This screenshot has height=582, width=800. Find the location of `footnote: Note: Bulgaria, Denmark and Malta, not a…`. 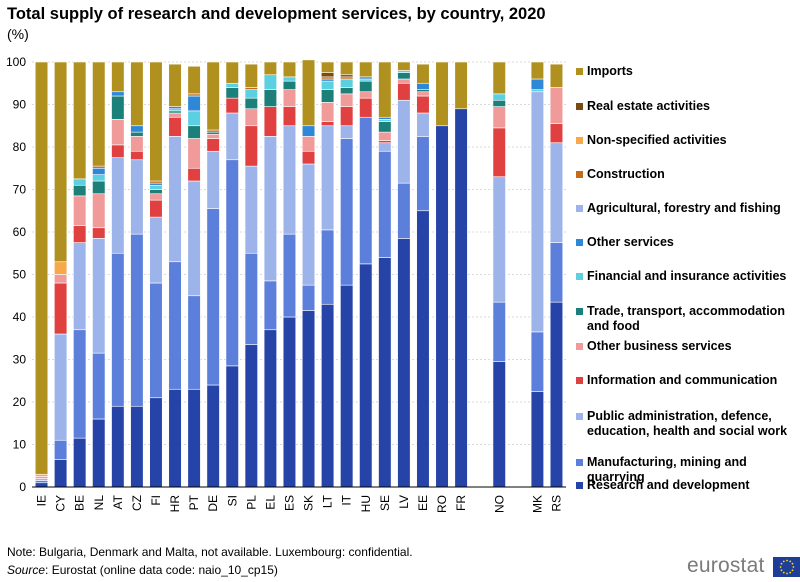

footnote: Note: Bulgaria, Denmark and Malta, not a… is located at coordinates (210, 552).